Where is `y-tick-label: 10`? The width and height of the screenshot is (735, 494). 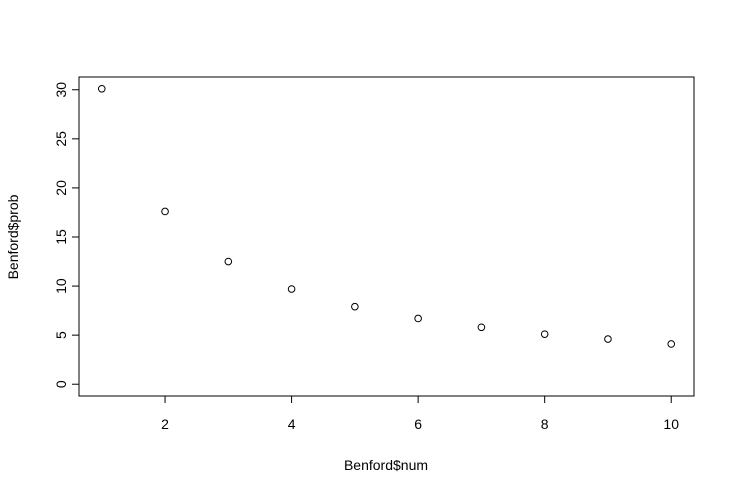 y-tick-label: 10 is located at coordinates (61, 286).